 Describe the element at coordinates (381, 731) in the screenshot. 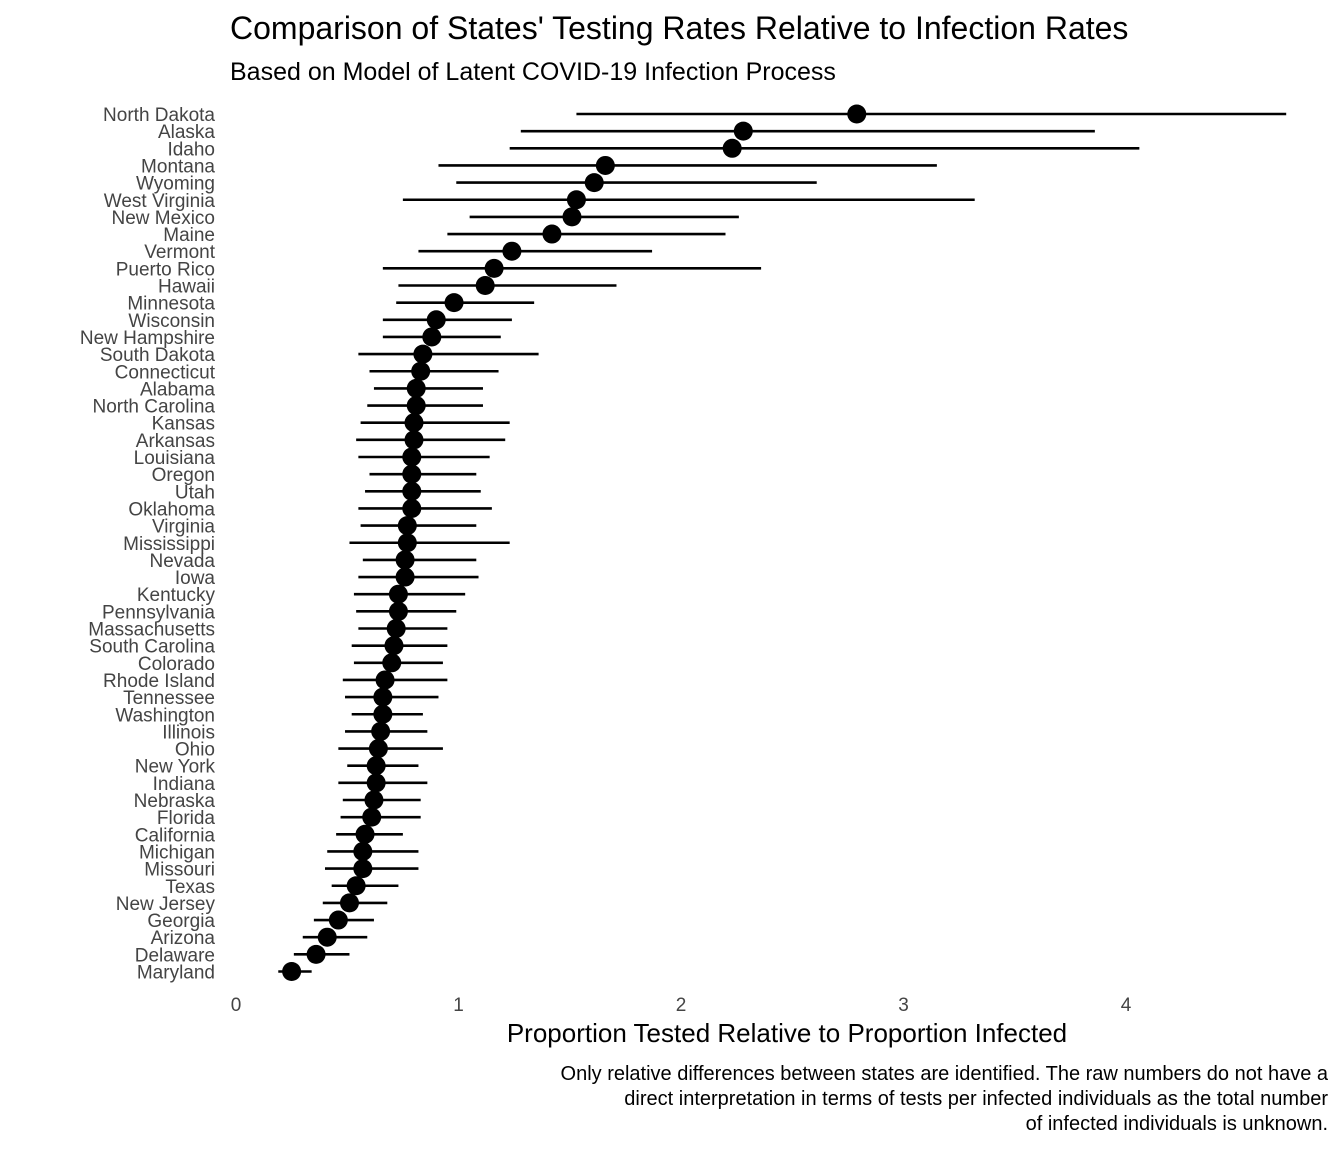

I see `point-illinois` at that location.